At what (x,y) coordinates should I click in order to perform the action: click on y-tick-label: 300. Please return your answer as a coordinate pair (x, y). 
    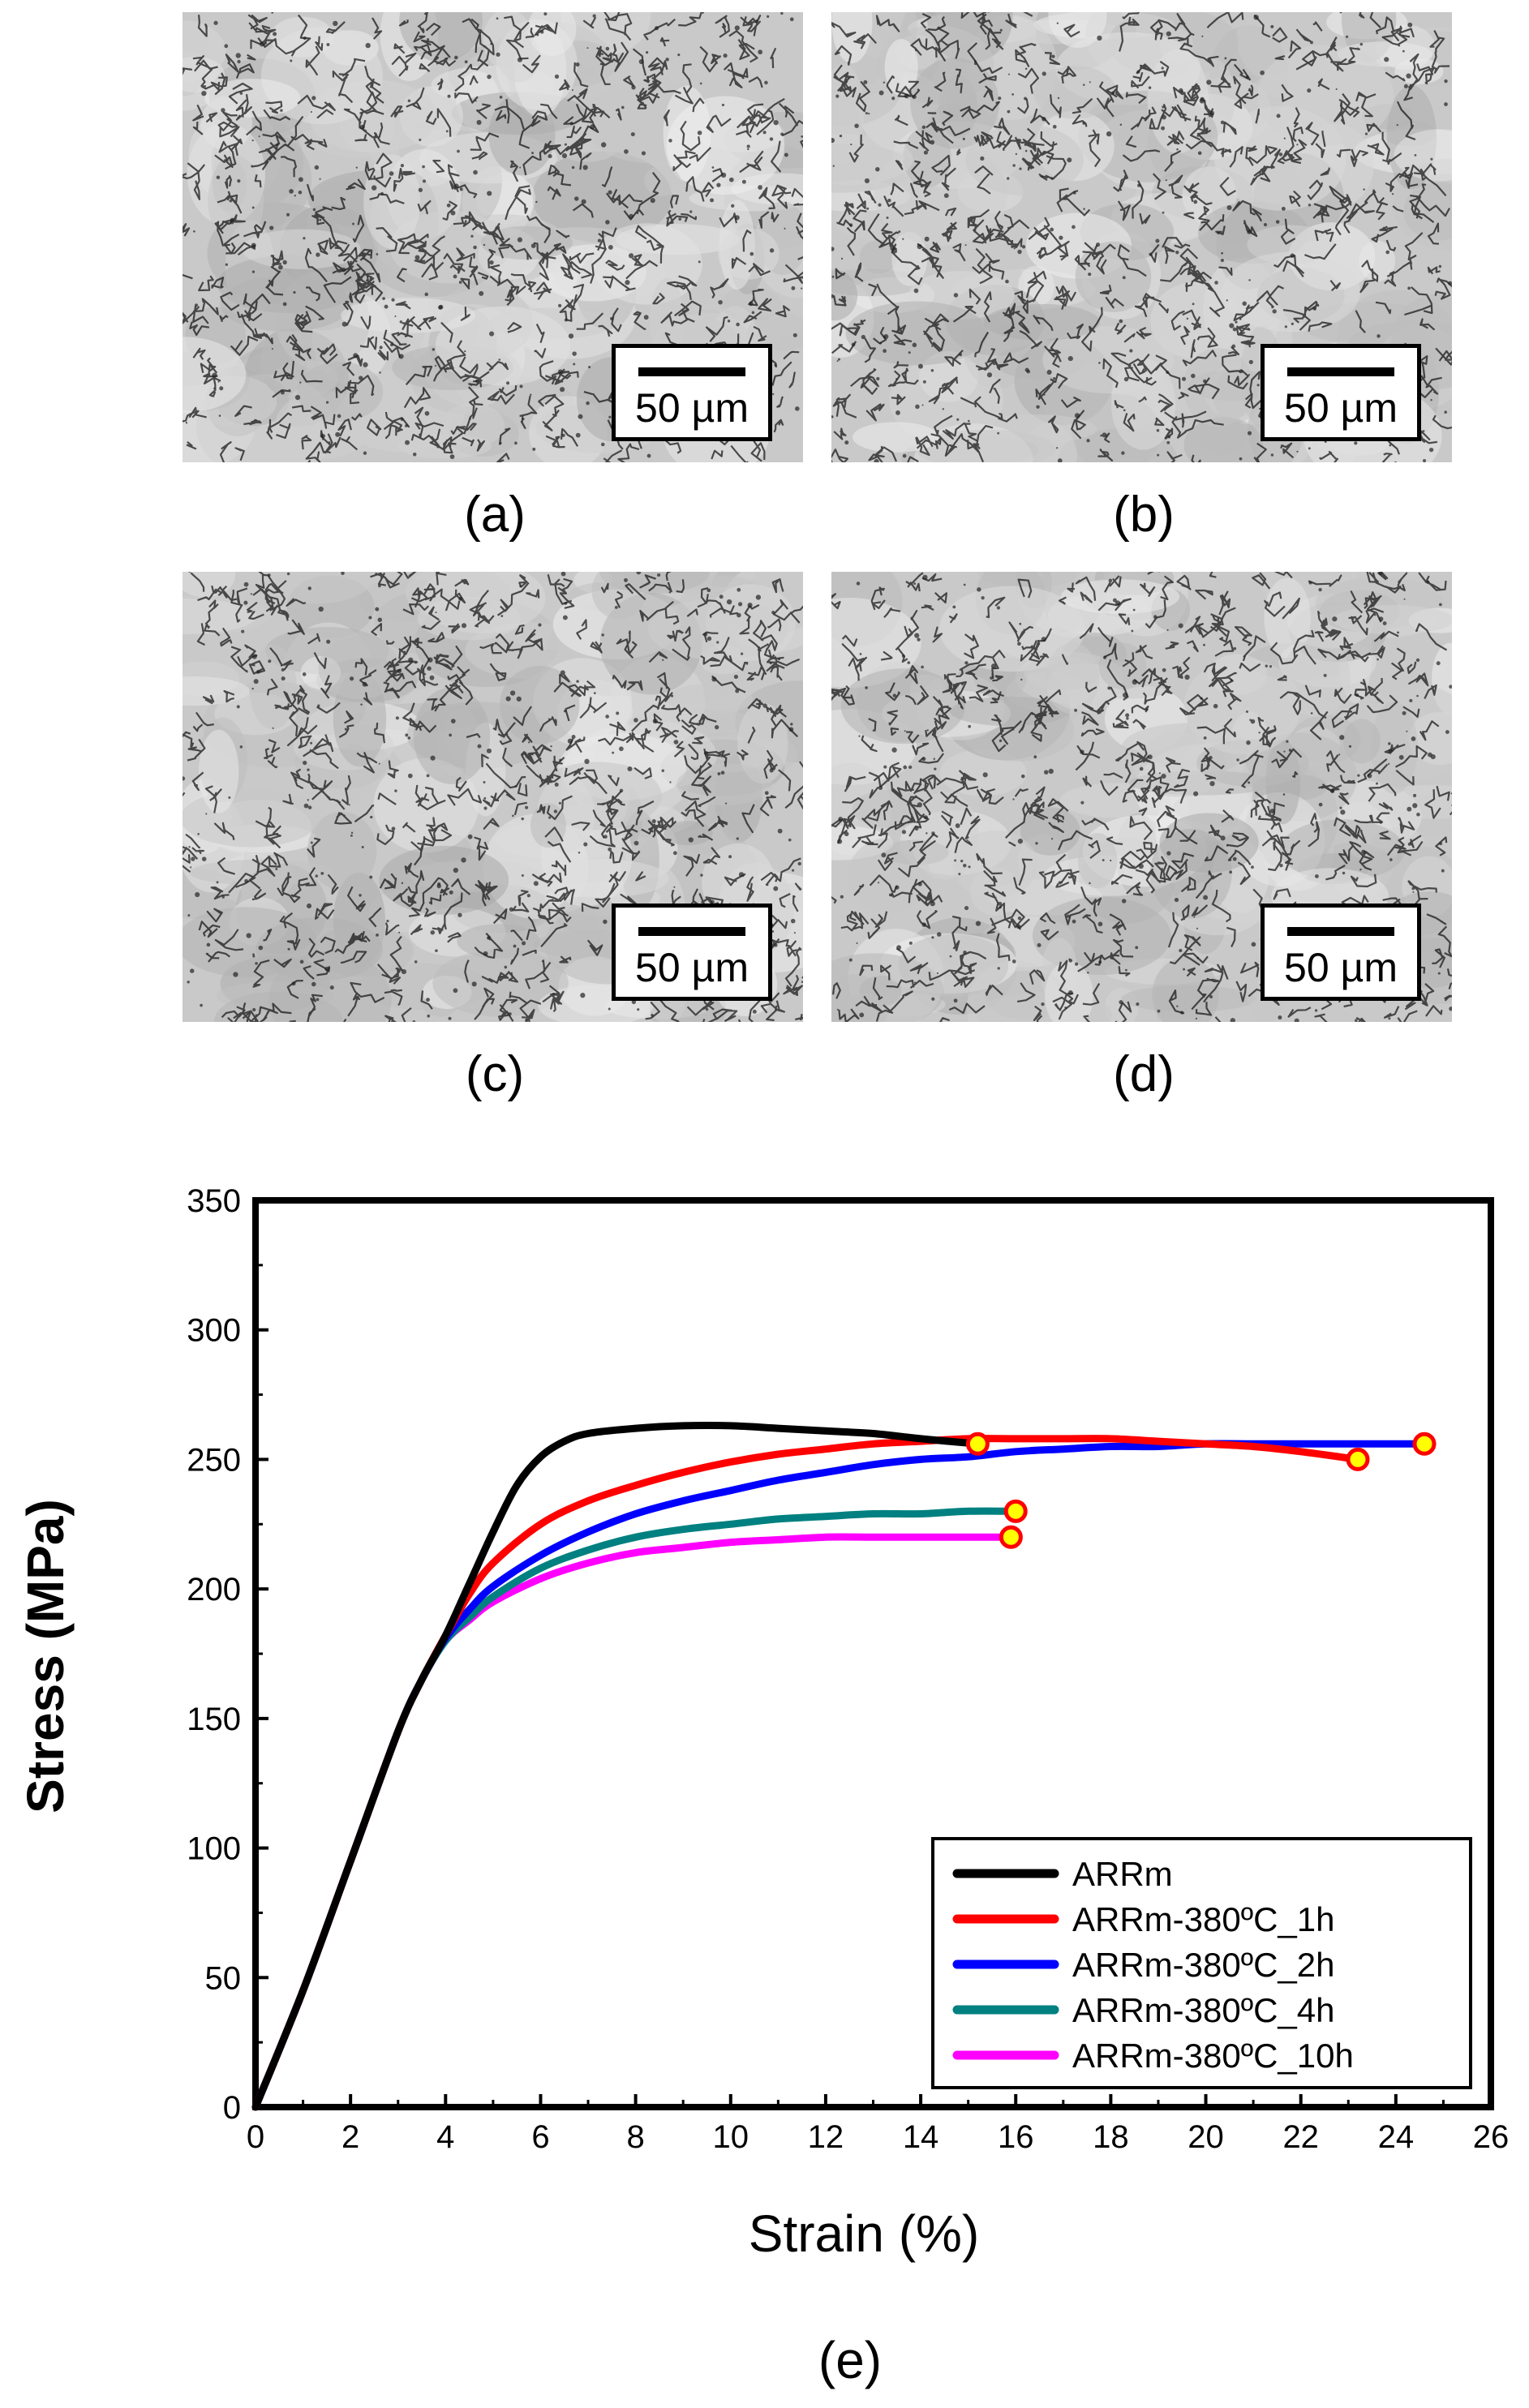
    Looking at the image, I should click on (214, 1331).